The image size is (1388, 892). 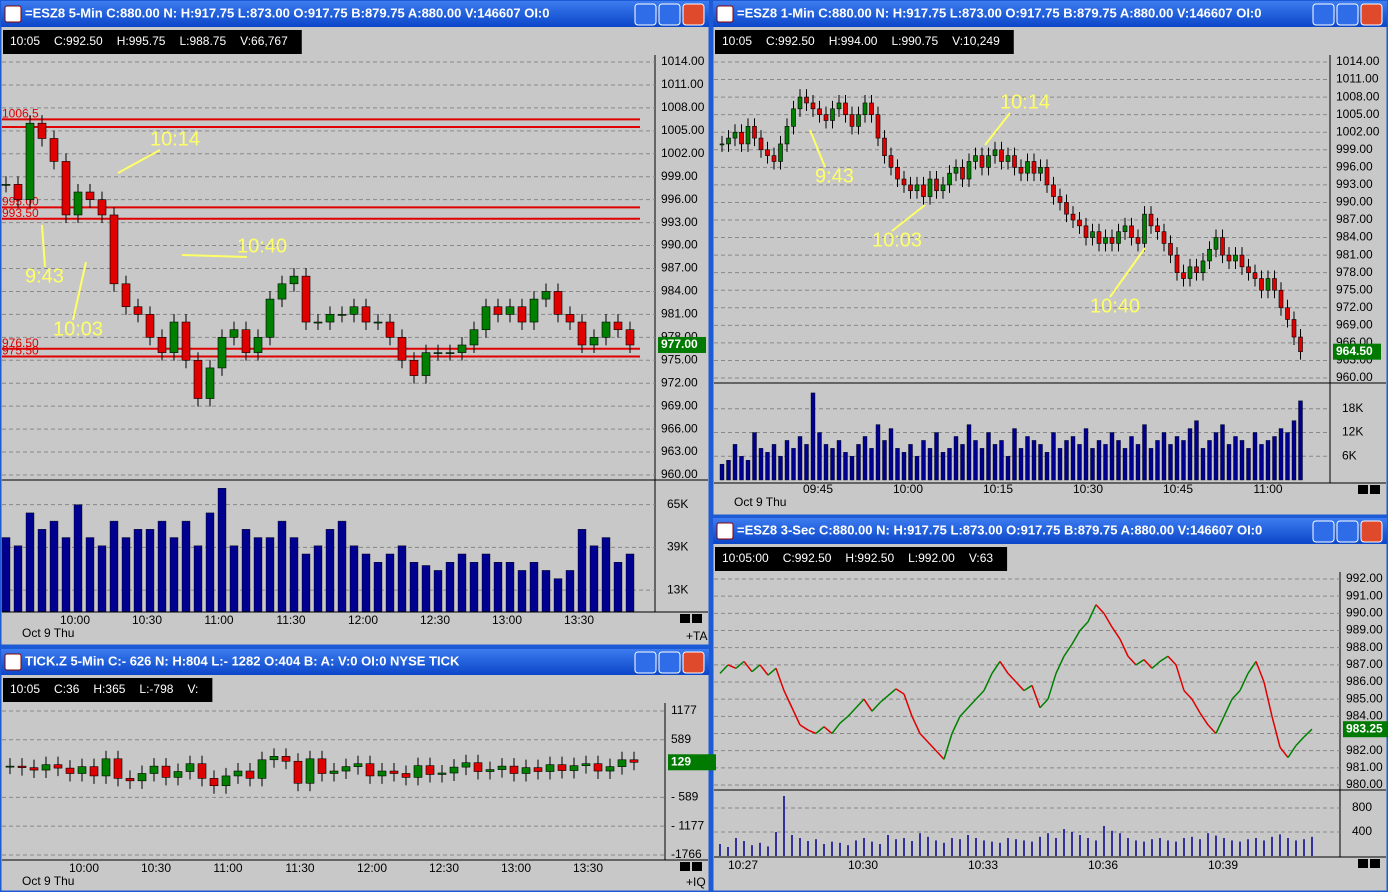 What do you see at coordinates (684, 710) in the screenshot?
I see `y-tick-label: 1177` at bounding box center [684, 710].